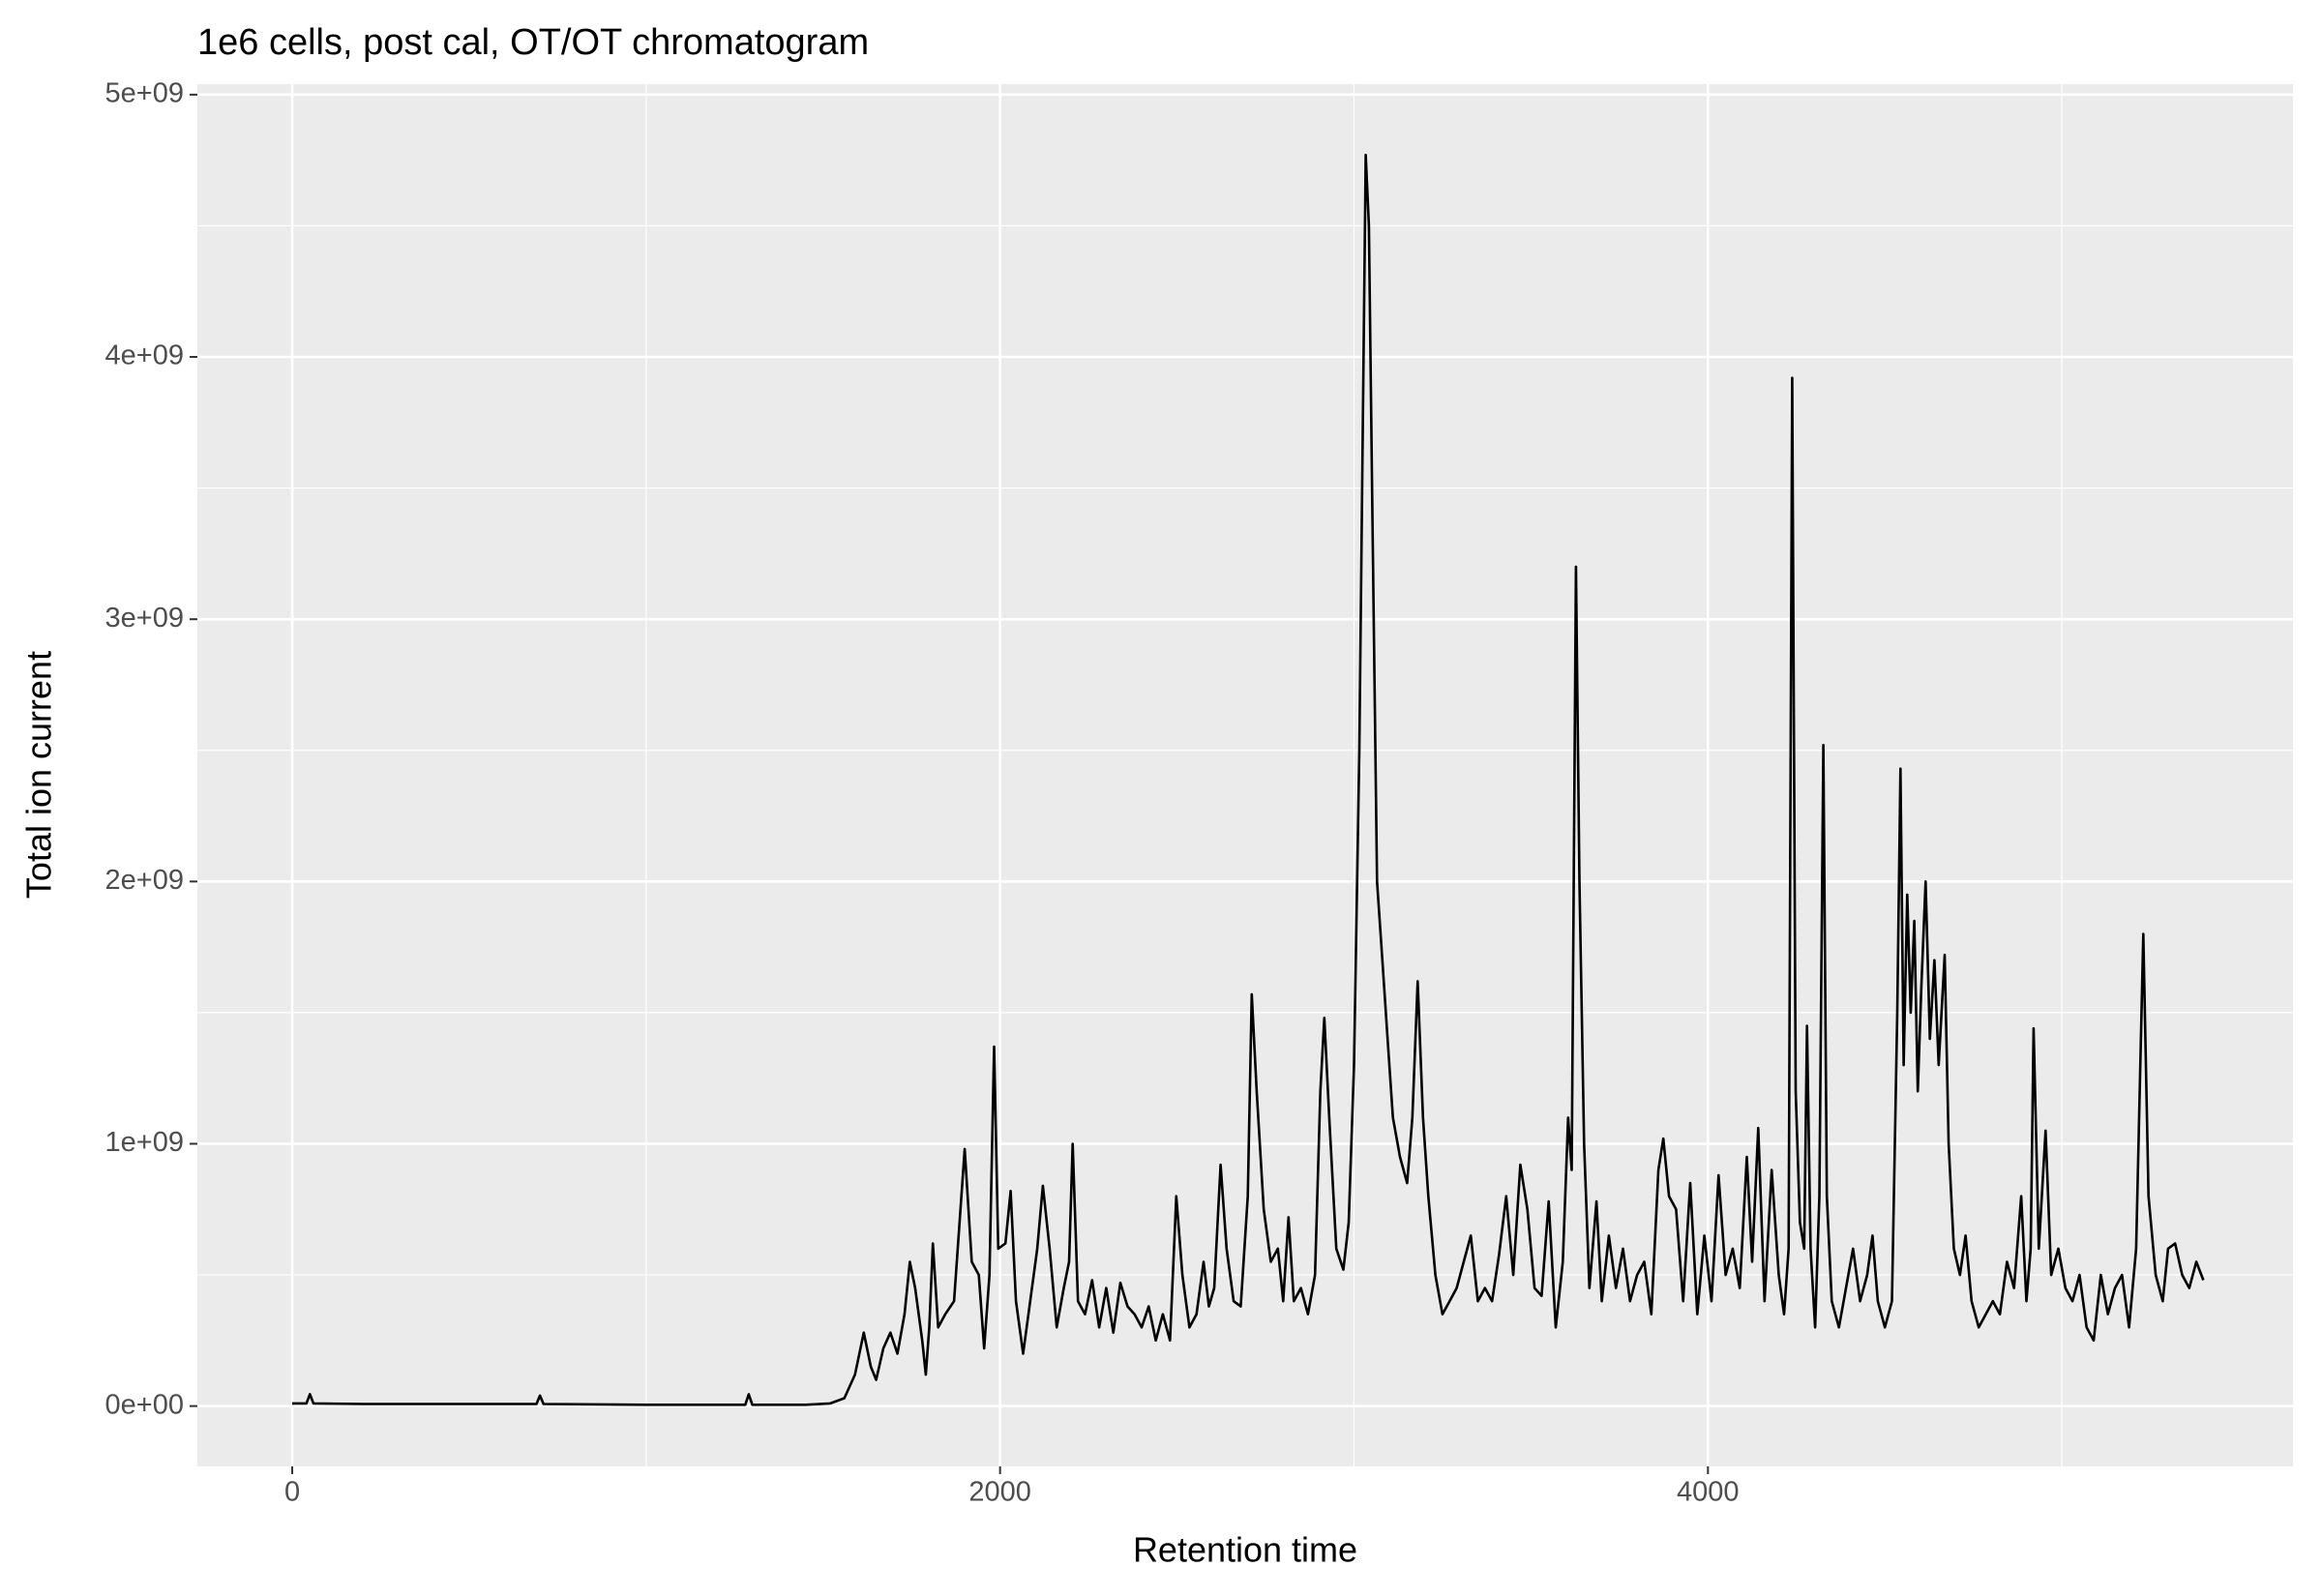  What do you see at coordinates (39, 775) in the screenshot?
I see `y-axis-label: Total ion current` at bounding box center [39, 775].